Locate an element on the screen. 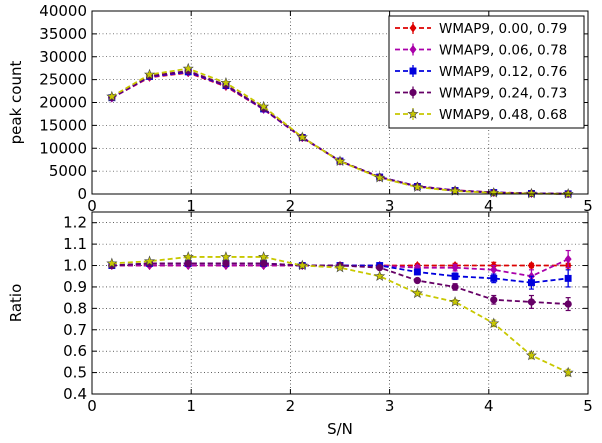 The width and height of the screenshot is (602, 443). y-axis-label: peak count is located at coordinates (16, 103).